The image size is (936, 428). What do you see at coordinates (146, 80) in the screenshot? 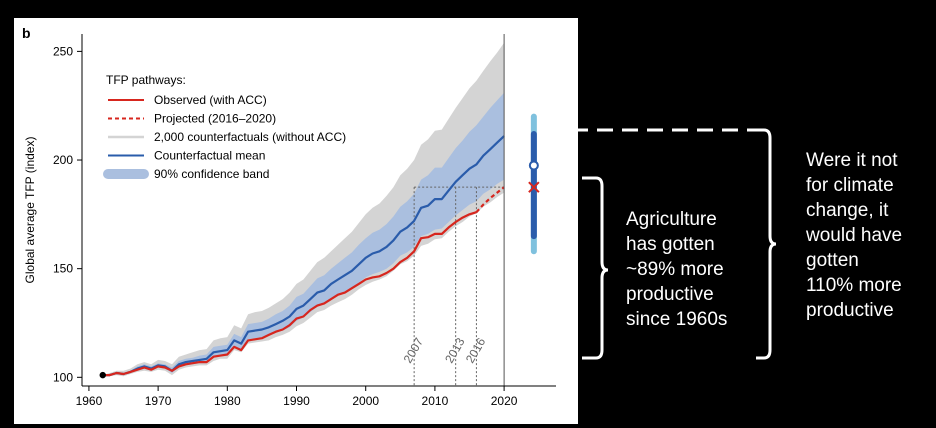
I see `legend-title: TFP pathways:` at bounding box center [146, 80].